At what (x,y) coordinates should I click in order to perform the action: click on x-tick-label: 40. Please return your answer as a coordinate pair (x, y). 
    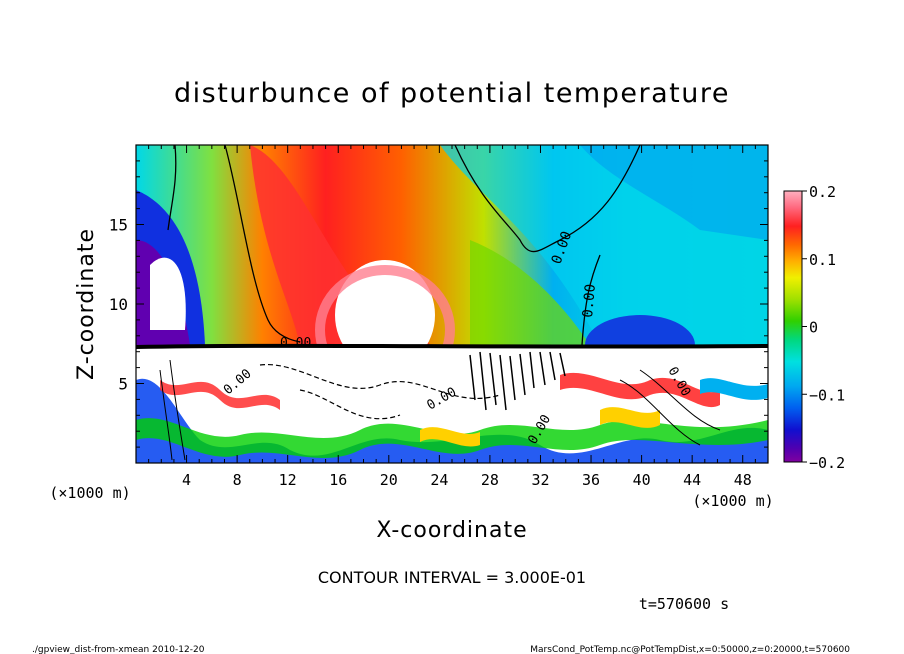
    Looking at the image, I should click on (642, 480).